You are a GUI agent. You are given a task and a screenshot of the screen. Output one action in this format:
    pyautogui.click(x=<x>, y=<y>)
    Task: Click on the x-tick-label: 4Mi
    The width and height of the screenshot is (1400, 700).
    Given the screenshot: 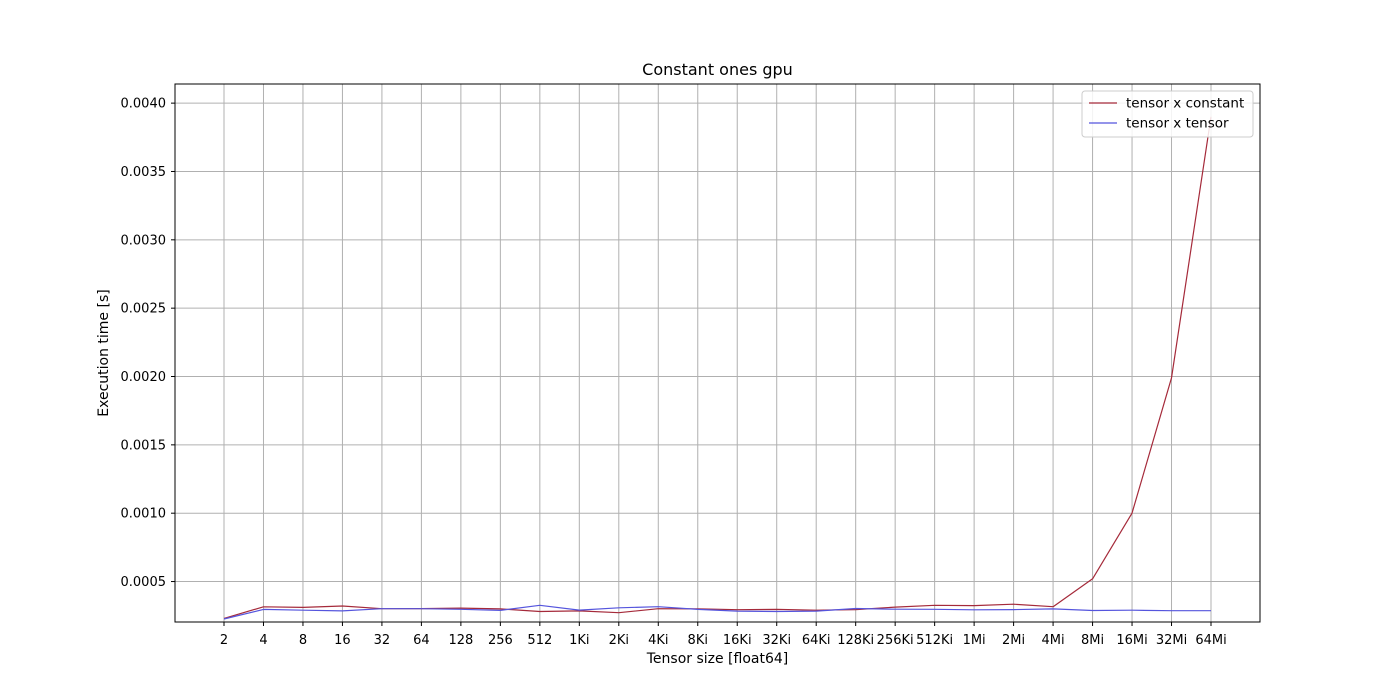 What is the action you would take?
    pyautogui.click(x=1053, y=640)
    